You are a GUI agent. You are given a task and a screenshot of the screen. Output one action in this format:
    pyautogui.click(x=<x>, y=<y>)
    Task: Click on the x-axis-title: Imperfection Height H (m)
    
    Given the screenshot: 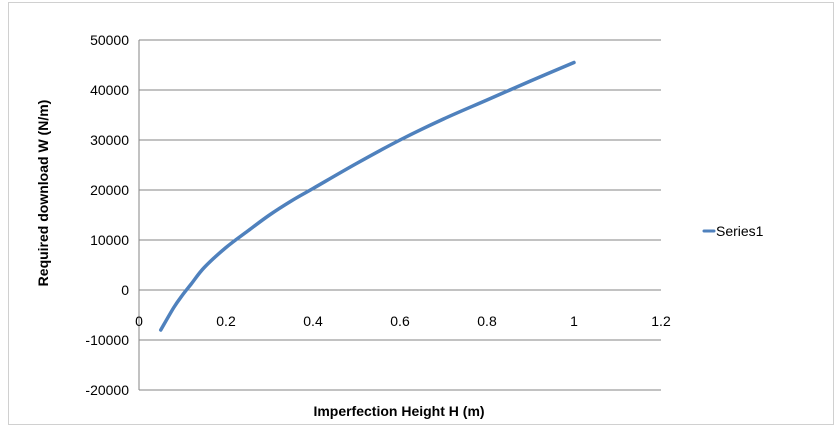 What is the action you would take?
    pyautogui.click(x=398, y=411)
    